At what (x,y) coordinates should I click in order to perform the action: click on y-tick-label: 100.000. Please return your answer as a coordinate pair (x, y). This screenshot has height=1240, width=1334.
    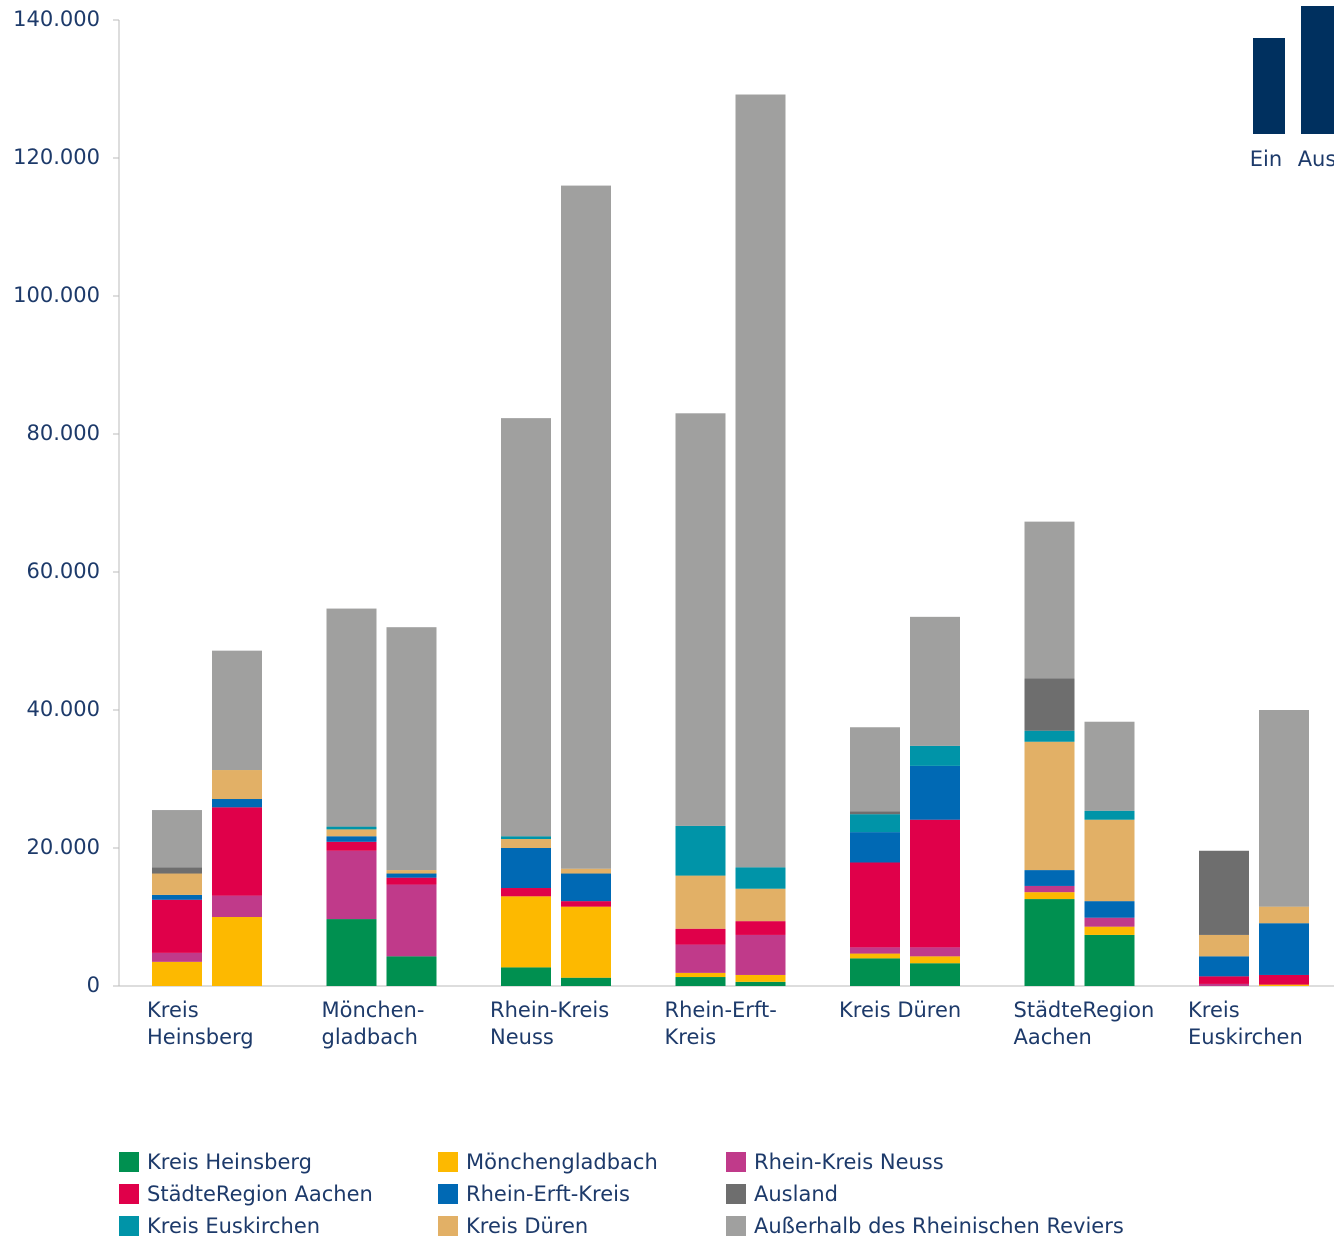
    Looking at the image, I should click on (56, 295).